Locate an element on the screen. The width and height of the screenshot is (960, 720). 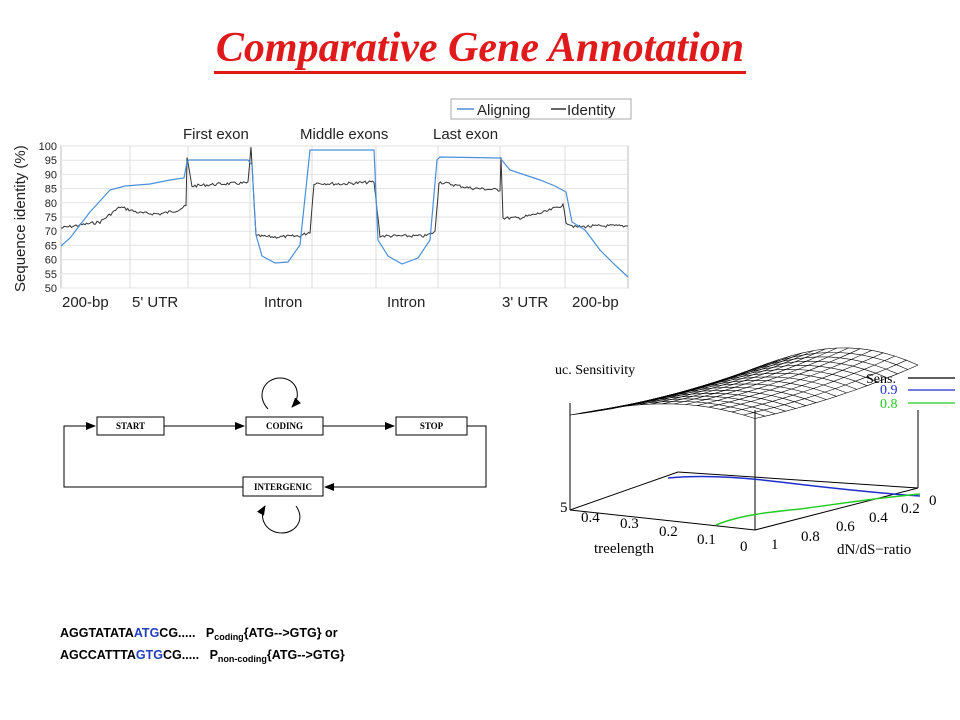
surface-legend-08: 0.8 is located at coordinates (889, 404).